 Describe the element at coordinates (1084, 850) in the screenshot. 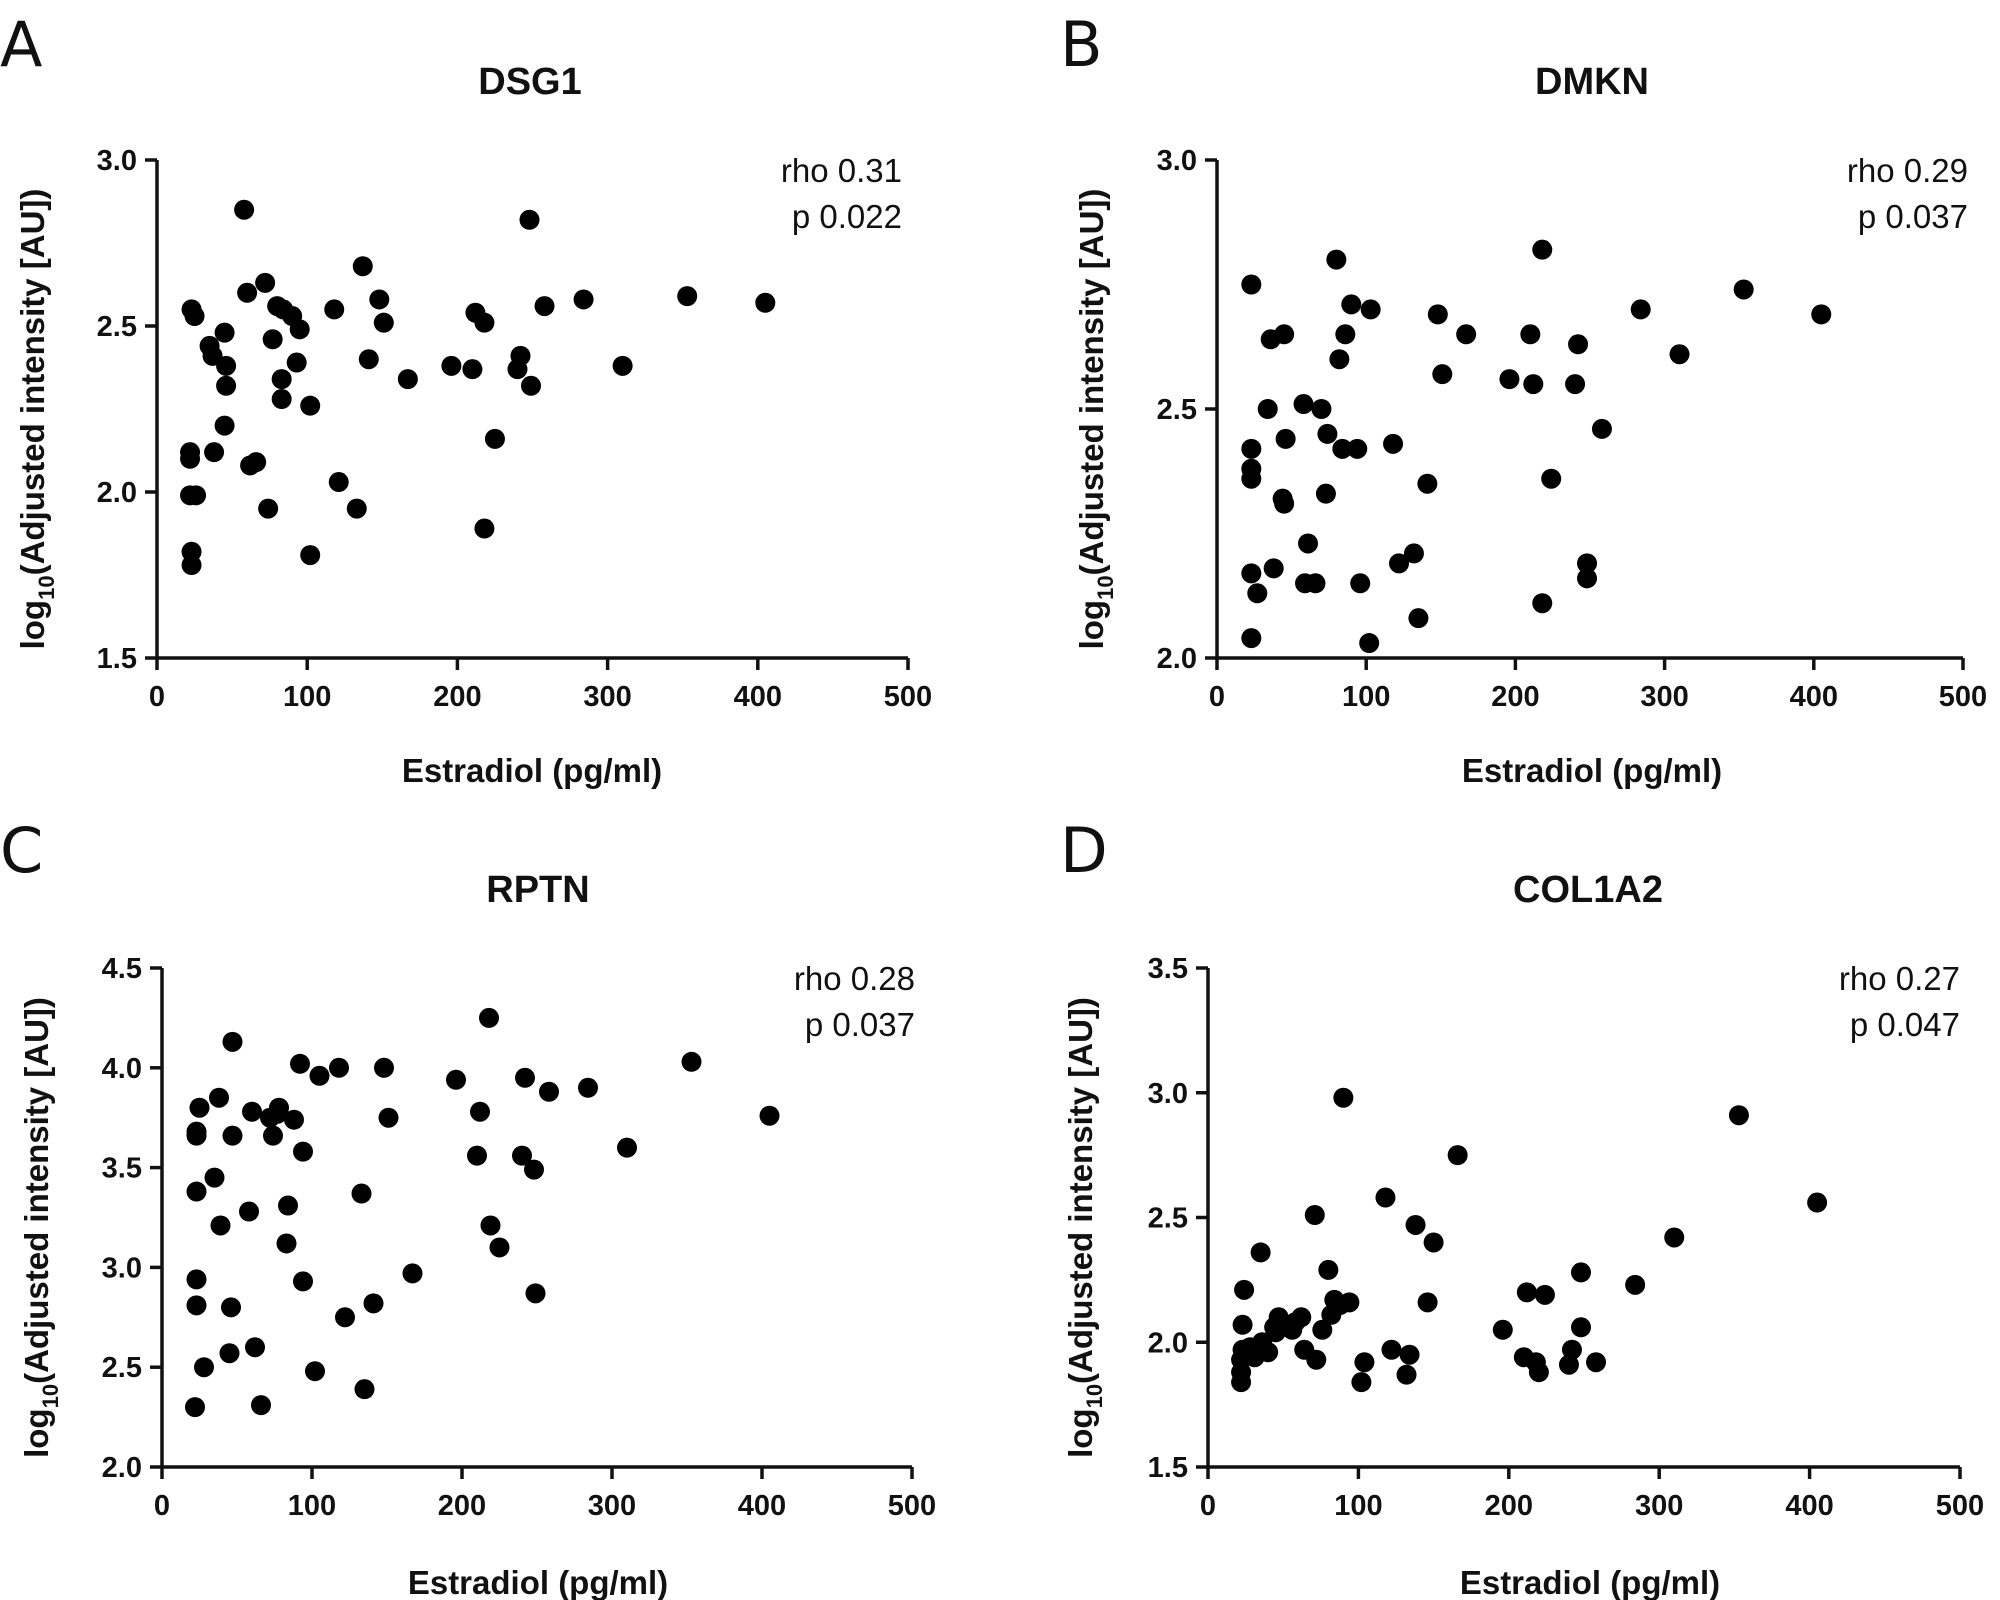

I see `panel-letter: D` at that location.